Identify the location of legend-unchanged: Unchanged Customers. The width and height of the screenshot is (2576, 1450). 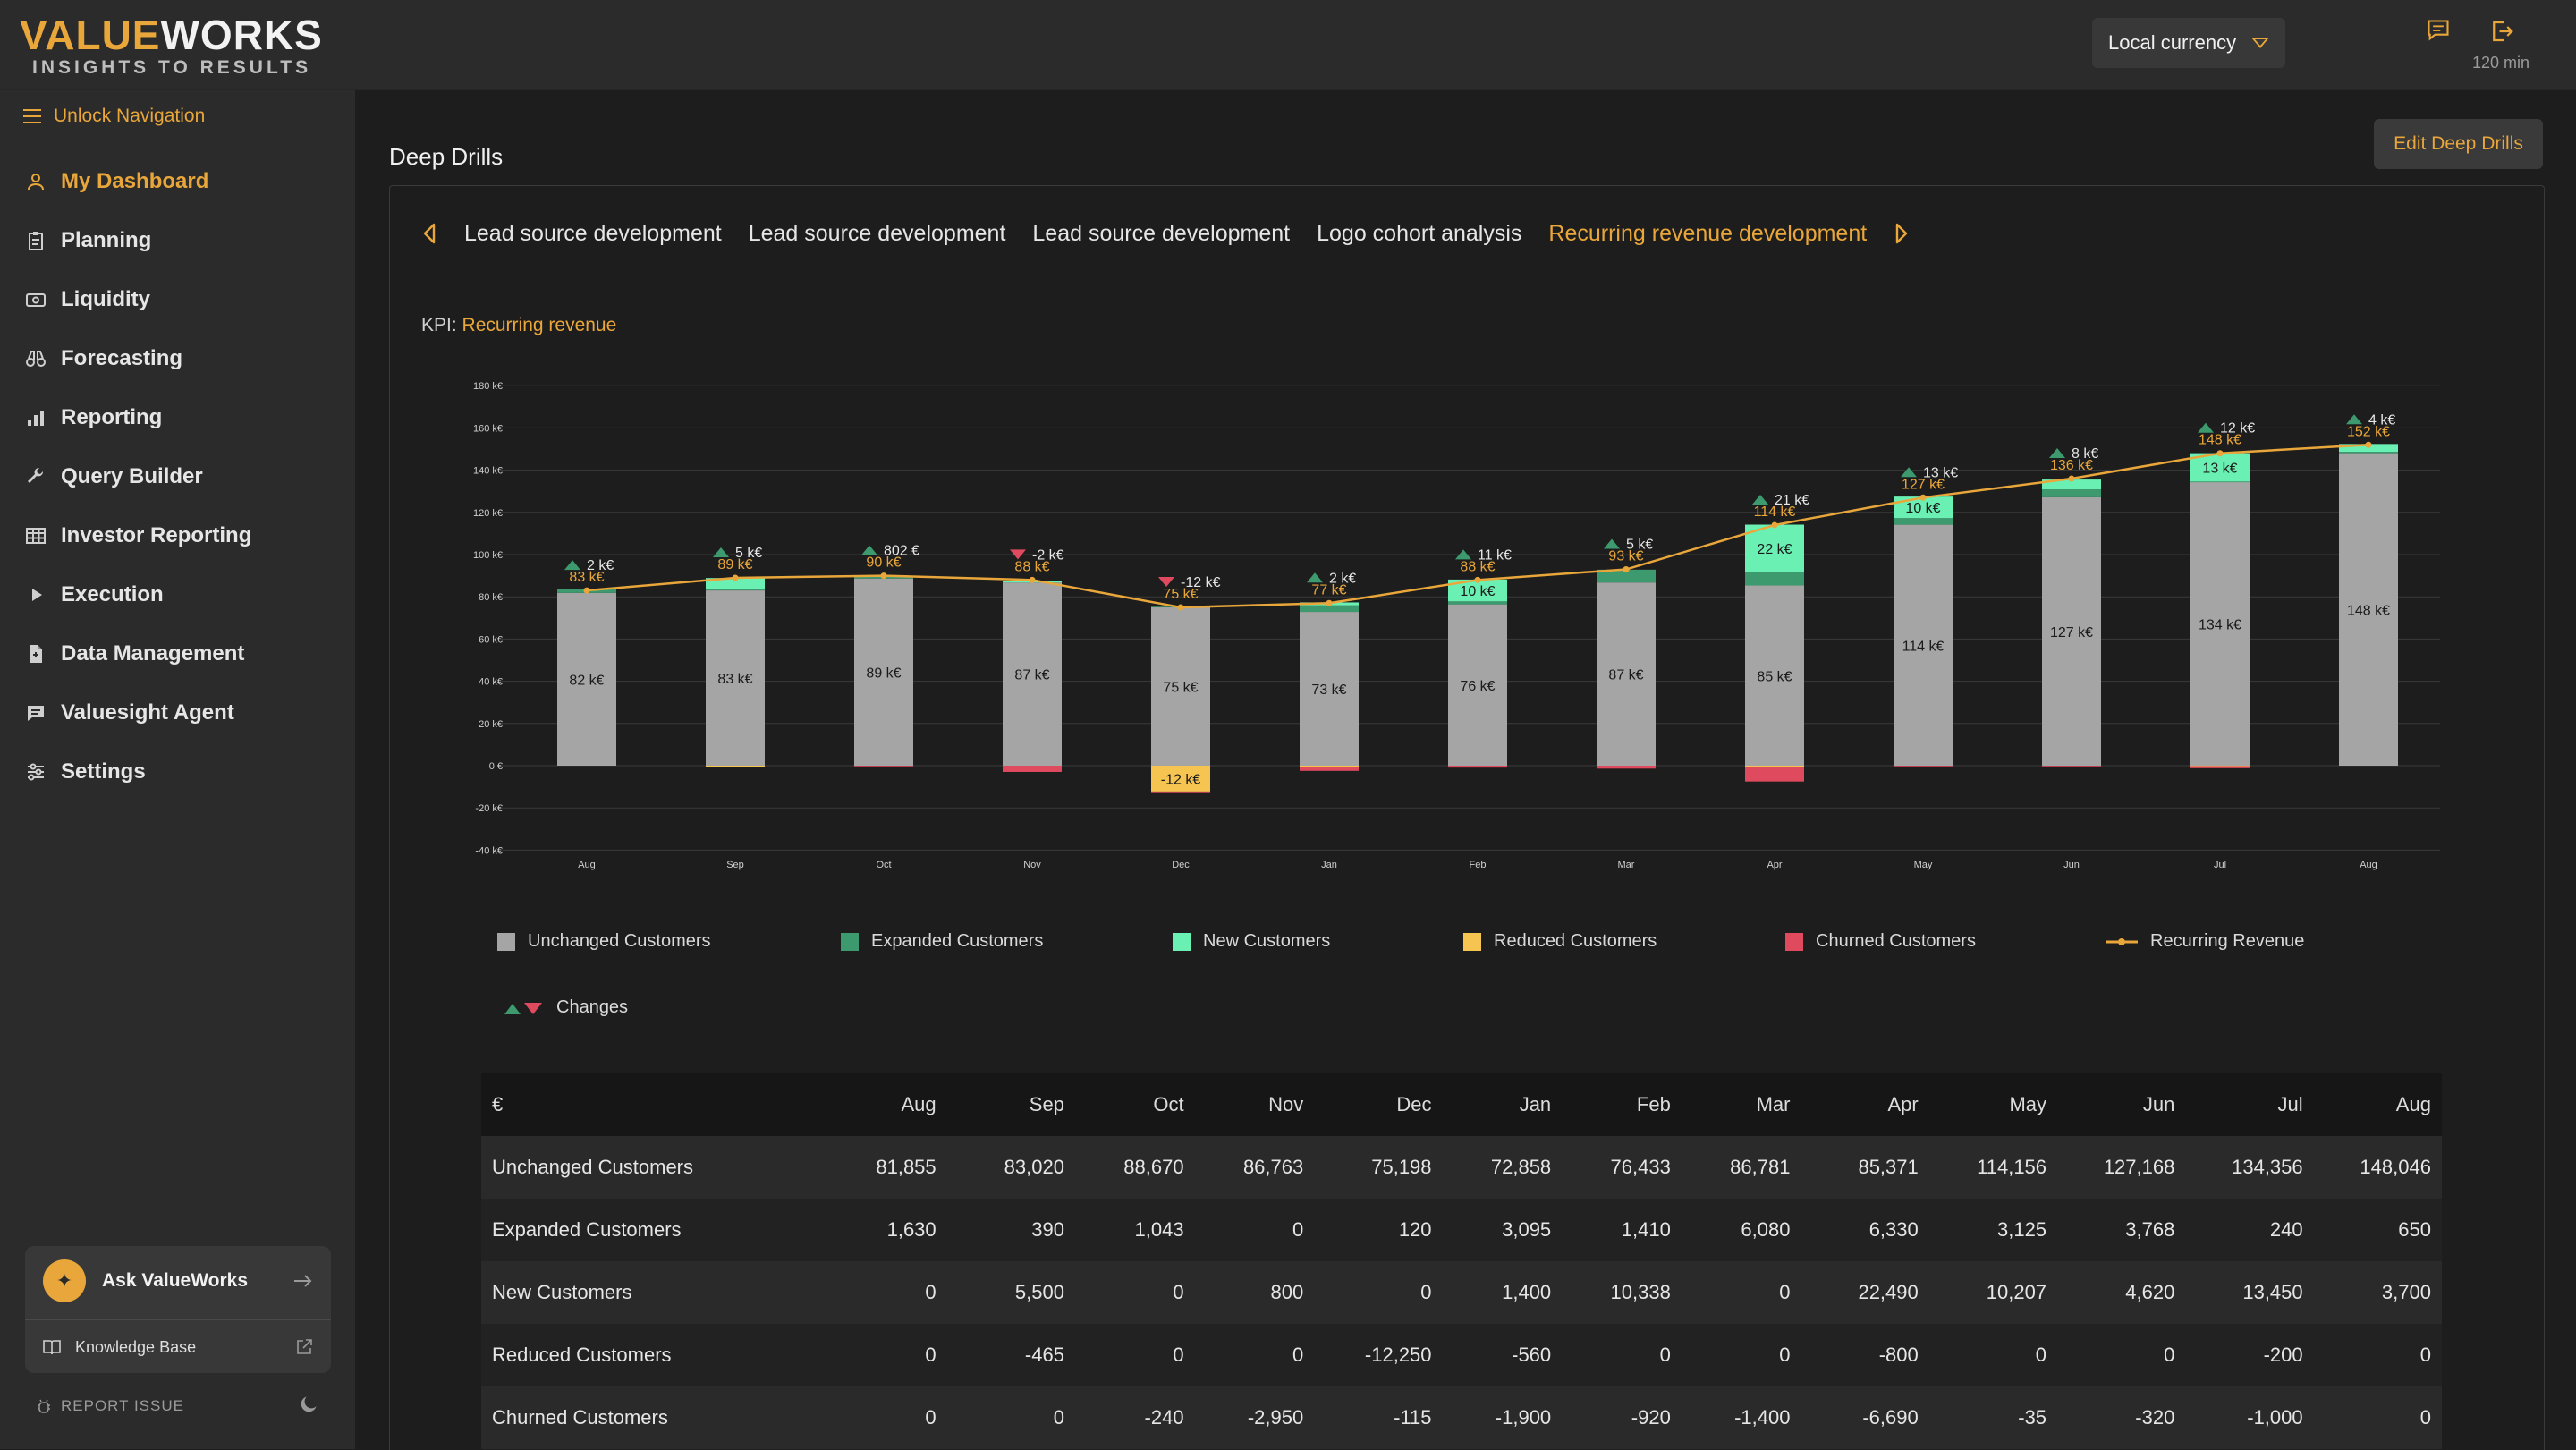
(604, 941).